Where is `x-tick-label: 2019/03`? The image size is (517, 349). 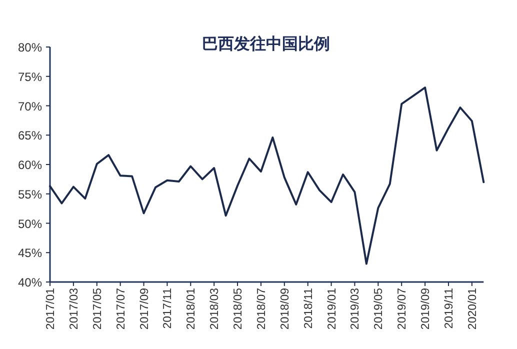 x-tick-label: 2019/03 is located at coordinates (356, 309).